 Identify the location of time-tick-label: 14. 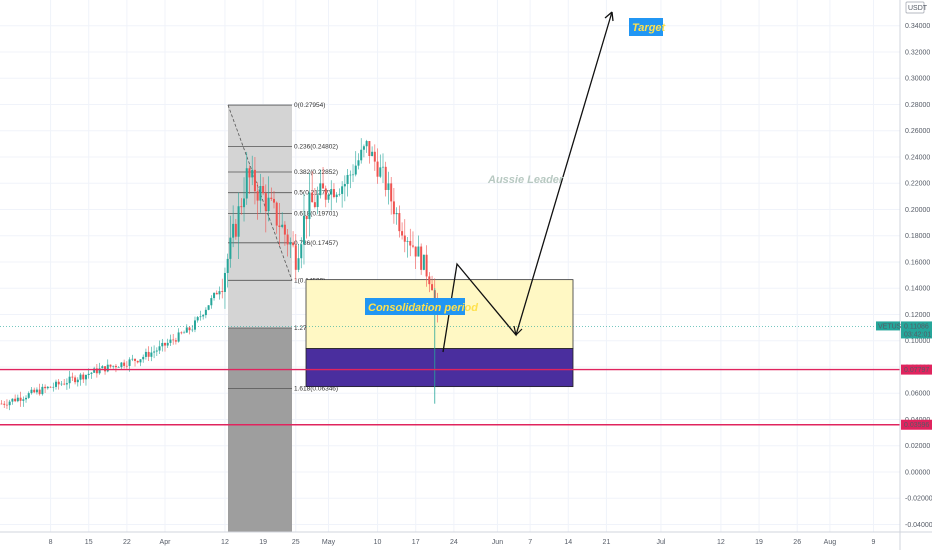
(568, 542).